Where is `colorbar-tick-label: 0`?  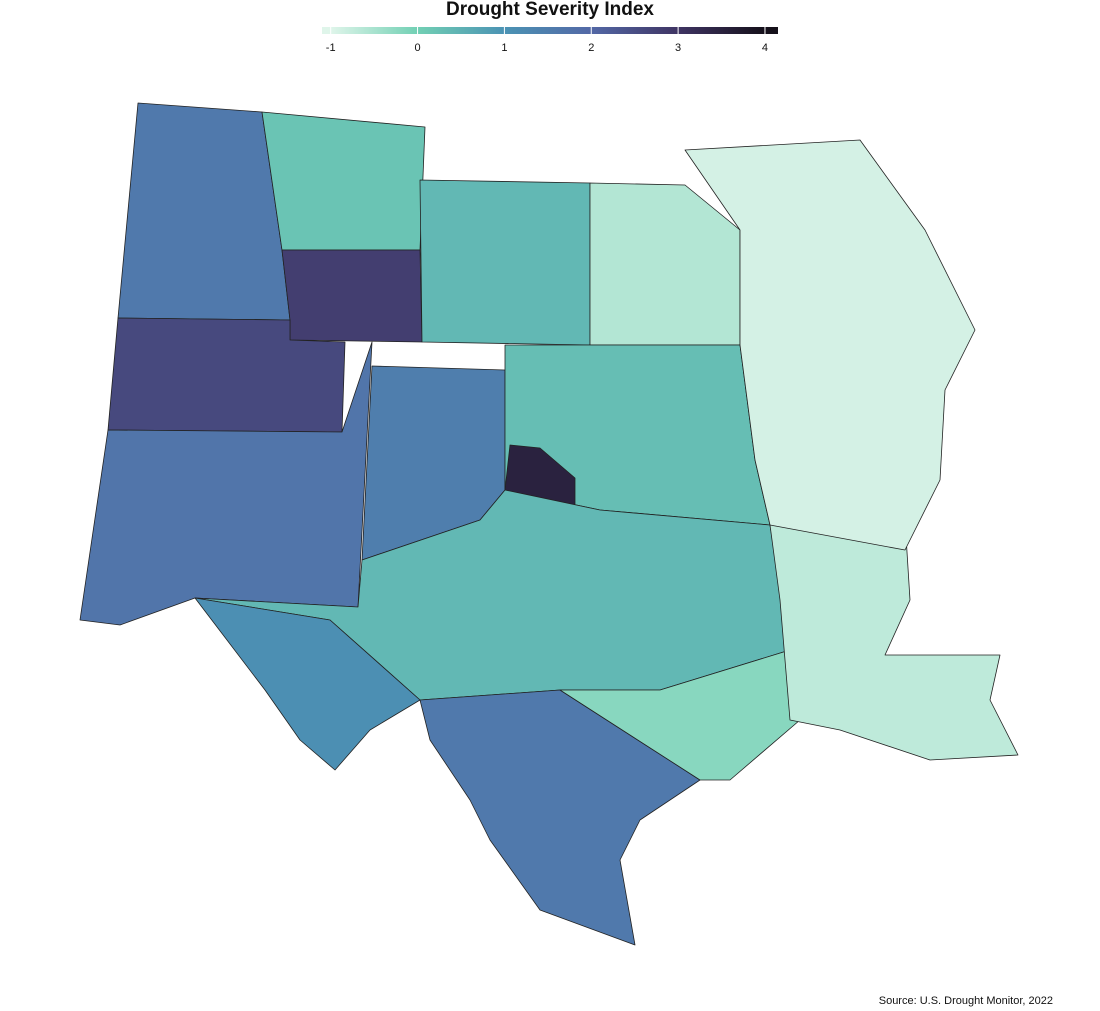
colorbar-tick-label: 0 is located at coordinates (417, 48).